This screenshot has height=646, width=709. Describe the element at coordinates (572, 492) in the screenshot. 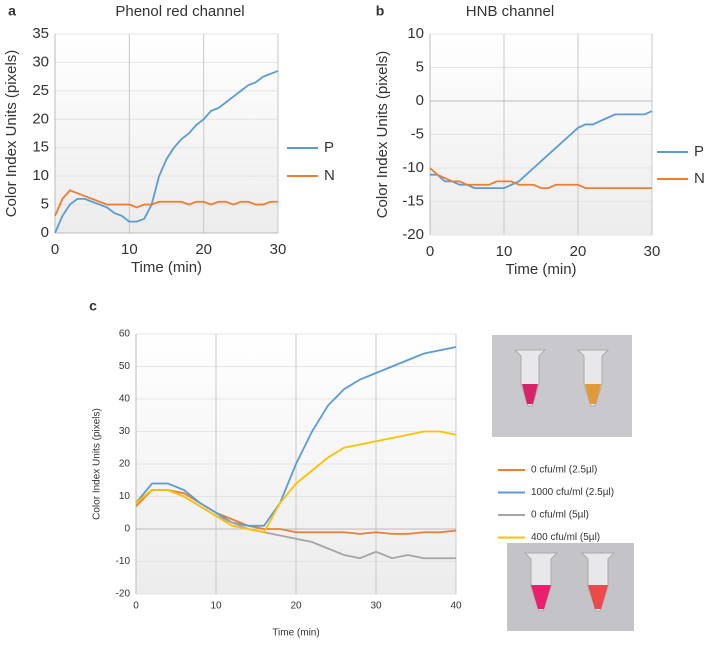

I see `legend-label: 1000 cfu/ml (2.5µl)` at that location.